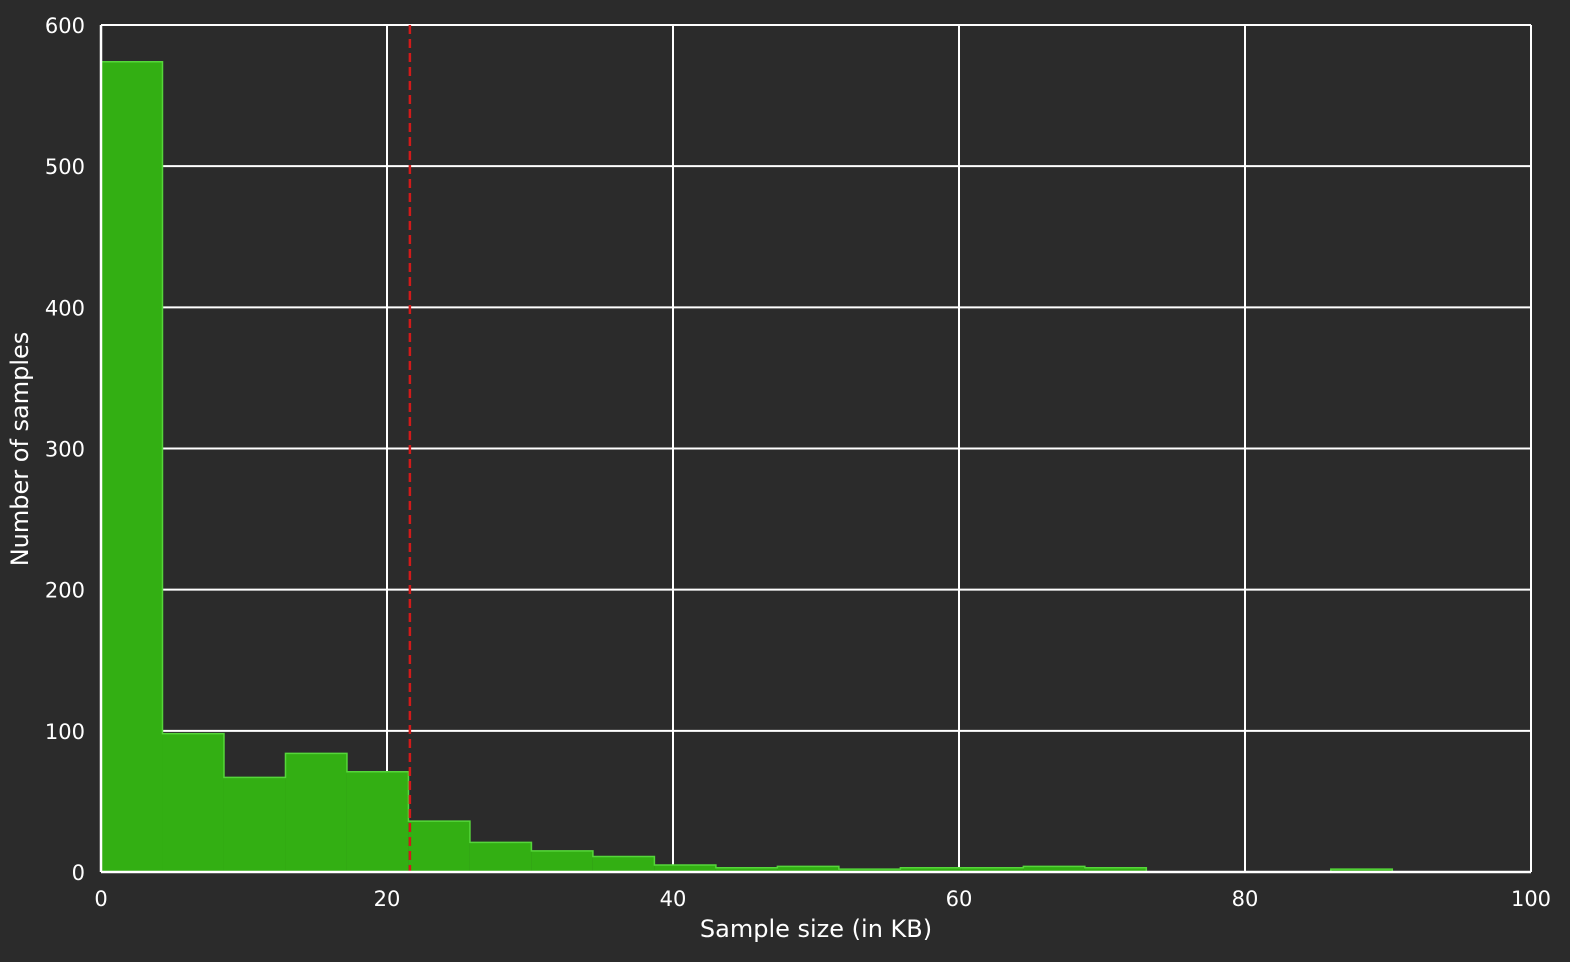  What do you see at coordinates (959, 899) in the screenshot?
I see `x-tick-label: 60` at bounding box center [959, 899].